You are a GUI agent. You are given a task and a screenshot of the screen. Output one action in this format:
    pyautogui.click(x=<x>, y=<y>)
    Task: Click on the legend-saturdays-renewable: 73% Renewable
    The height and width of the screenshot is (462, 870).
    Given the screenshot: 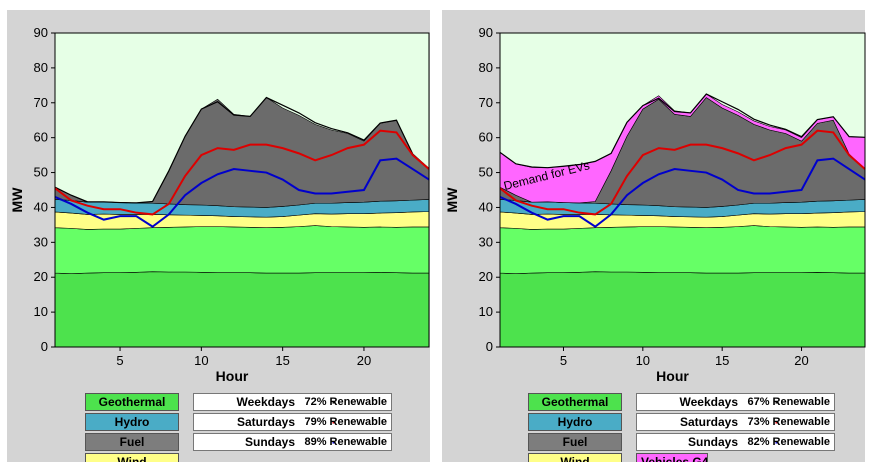 What is the action you would take?
    pyautogui.click(x=788, y=422)
    